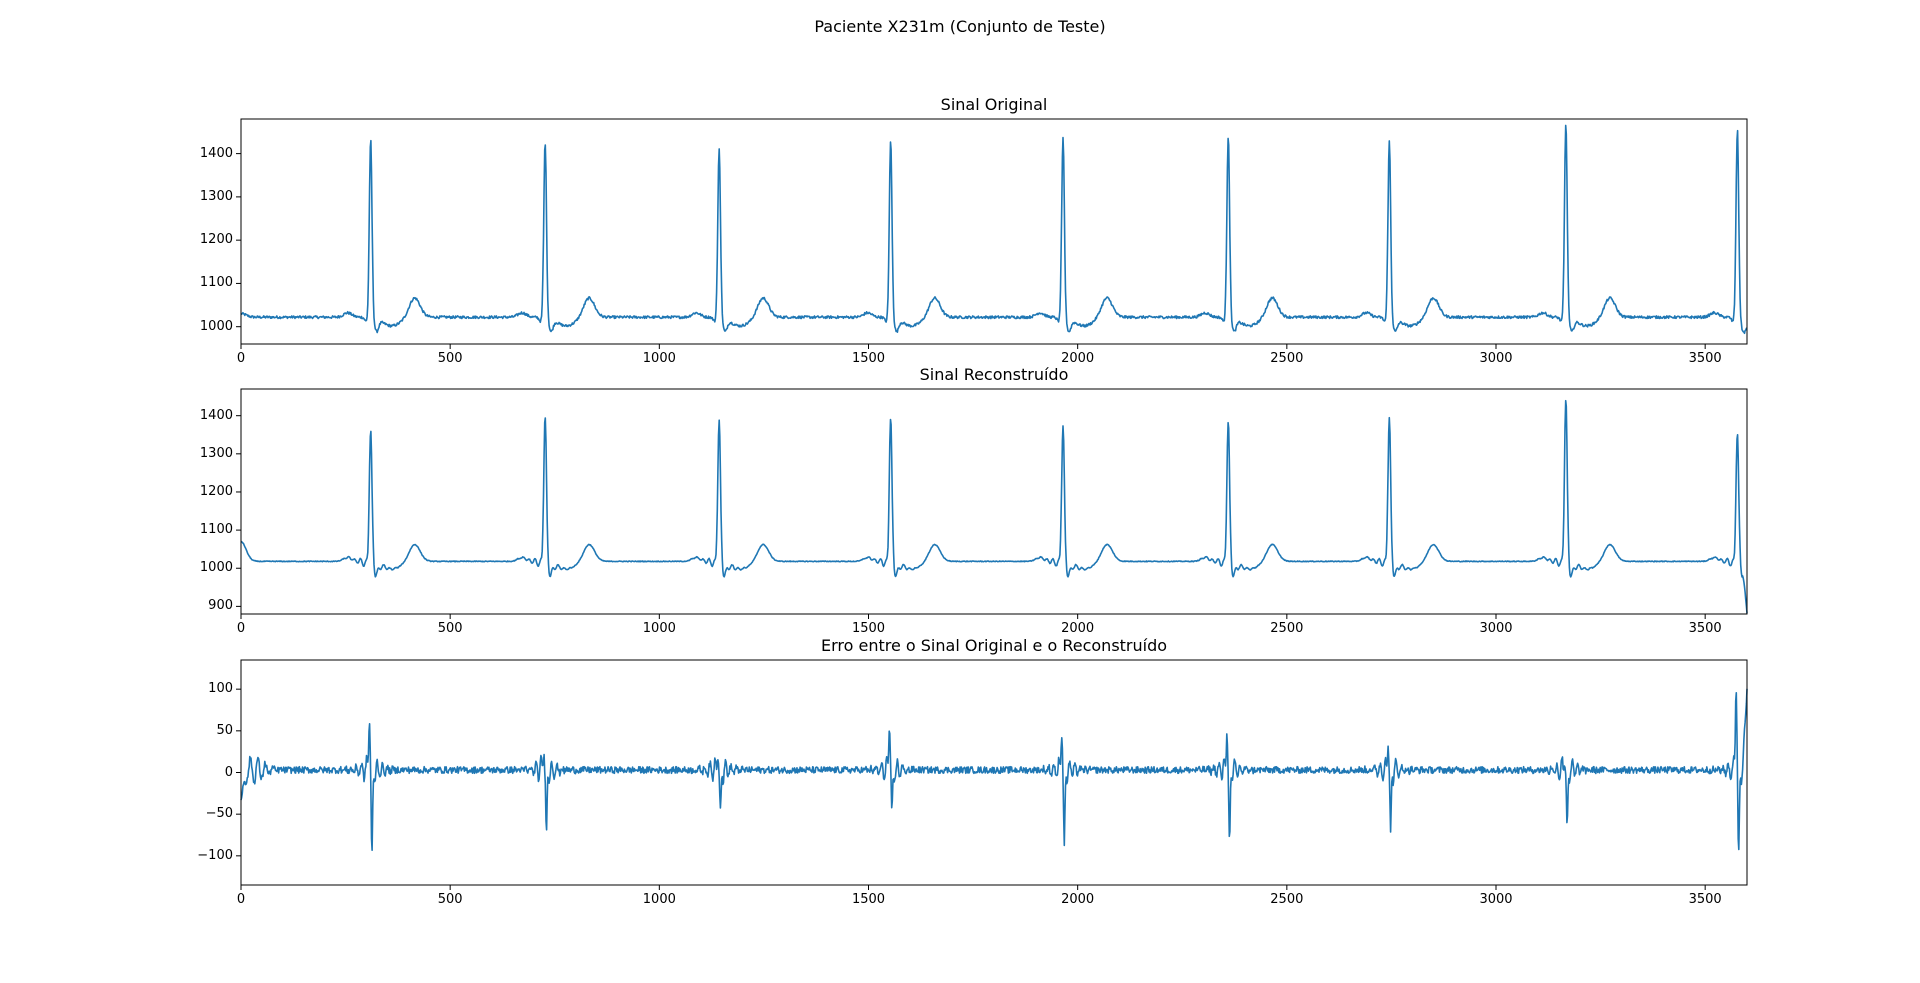  What do you see at coordinates (220, 606) in the screenshot?
I see `y-tick-label: 900` at bounding box center [220, 606].